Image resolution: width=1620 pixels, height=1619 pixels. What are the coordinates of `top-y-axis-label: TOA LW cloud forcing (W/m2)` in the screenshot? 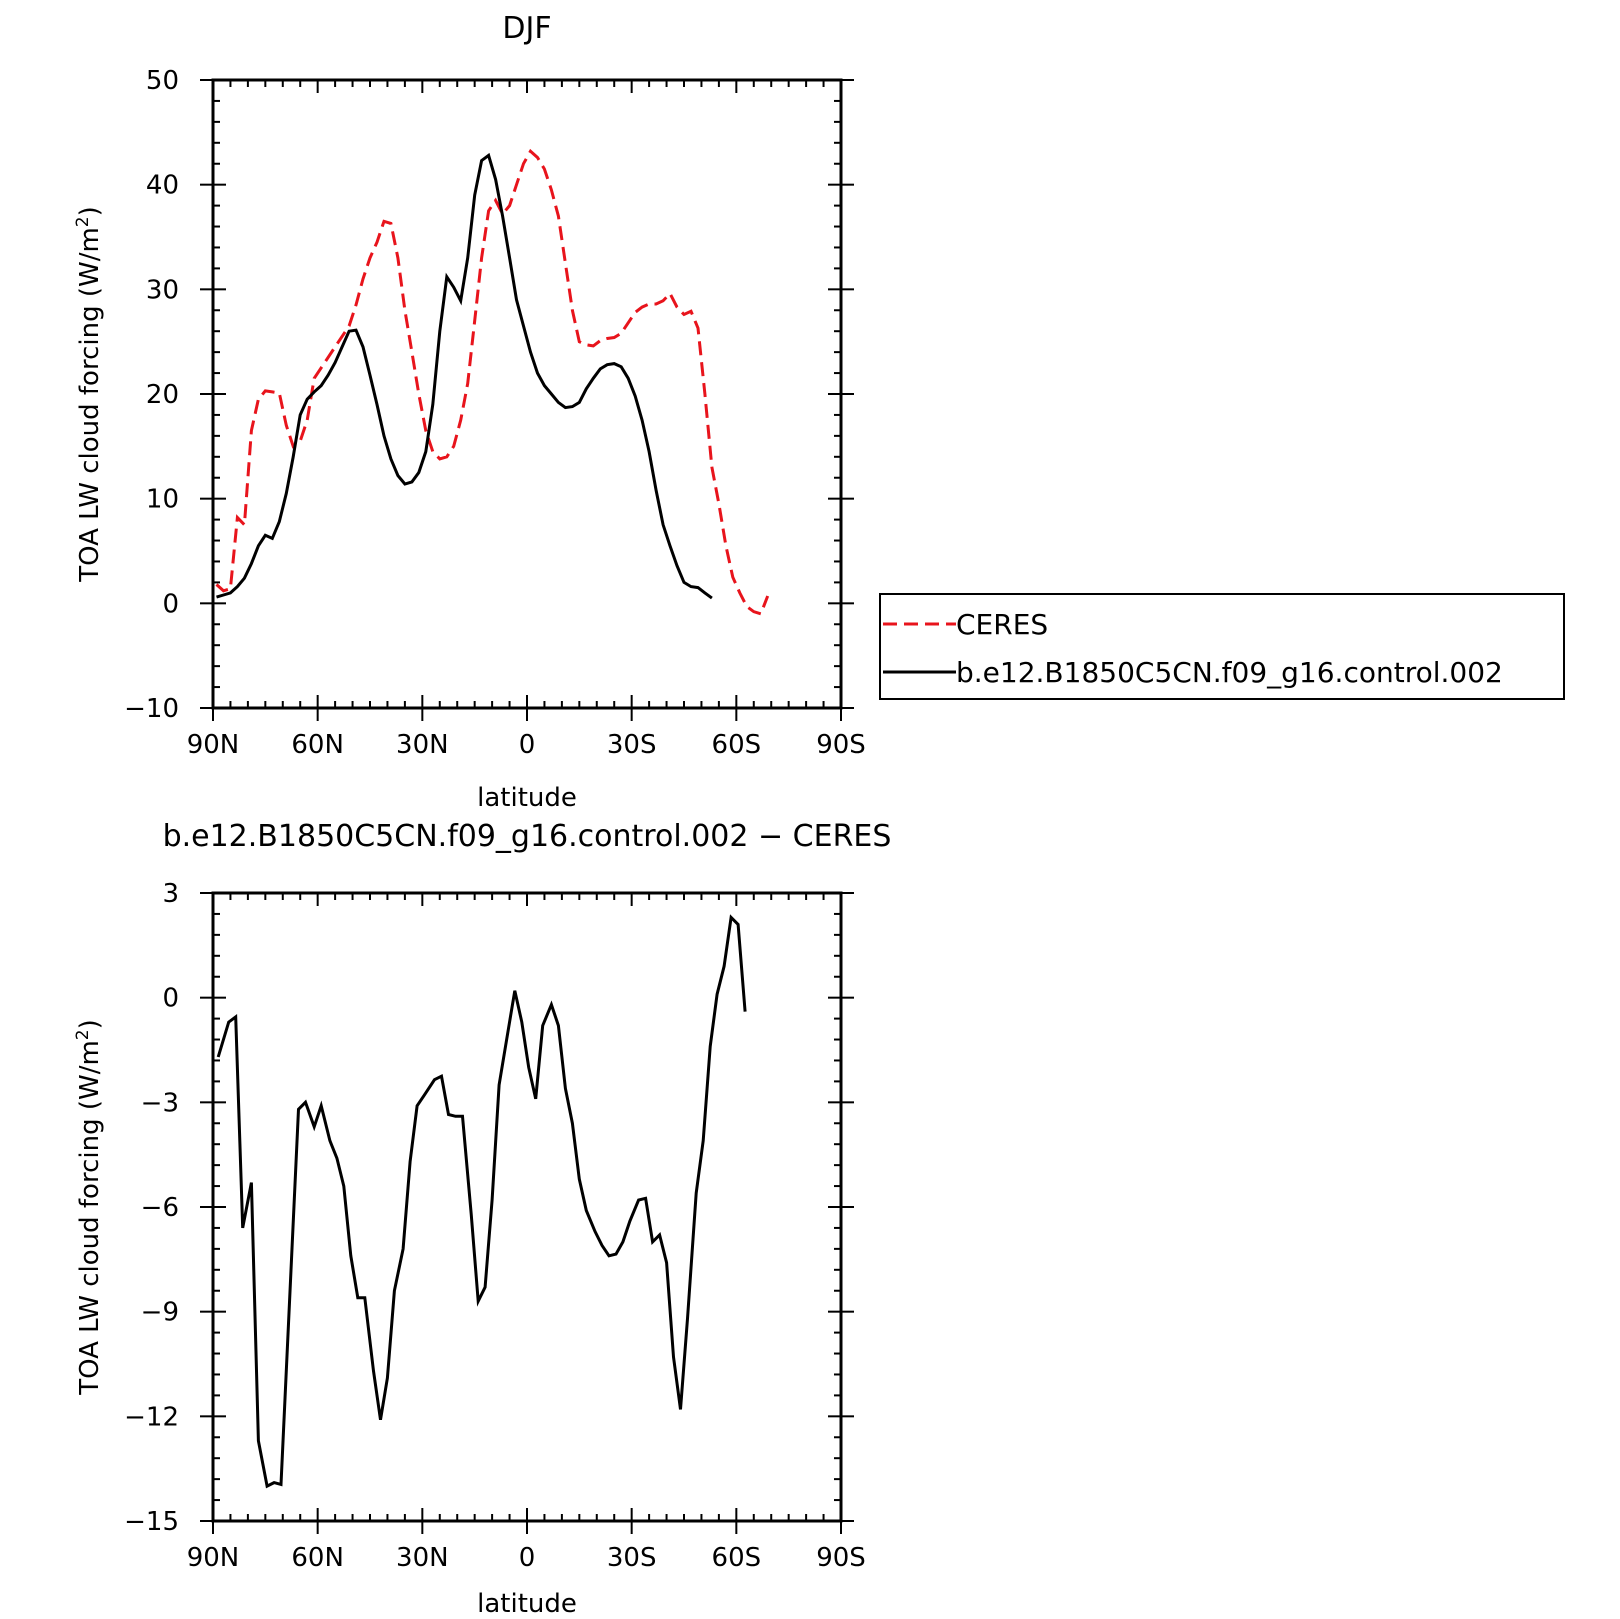 It's located at (89, 394).